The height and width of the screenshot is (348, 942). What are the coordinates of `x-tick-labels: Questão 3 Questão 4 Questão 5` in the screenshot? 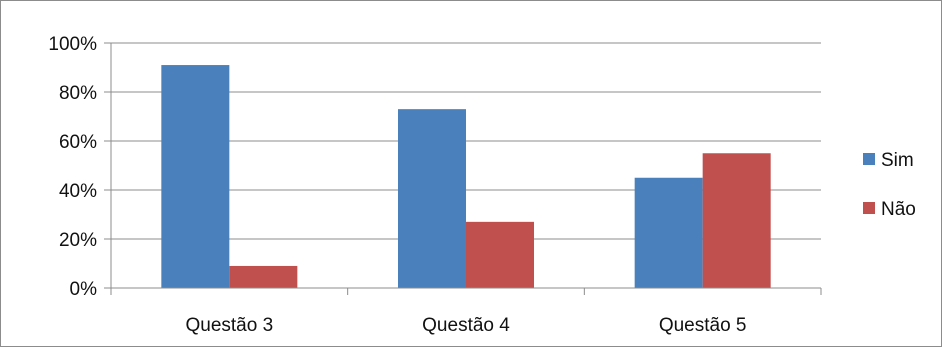 It's located at (465, 325).